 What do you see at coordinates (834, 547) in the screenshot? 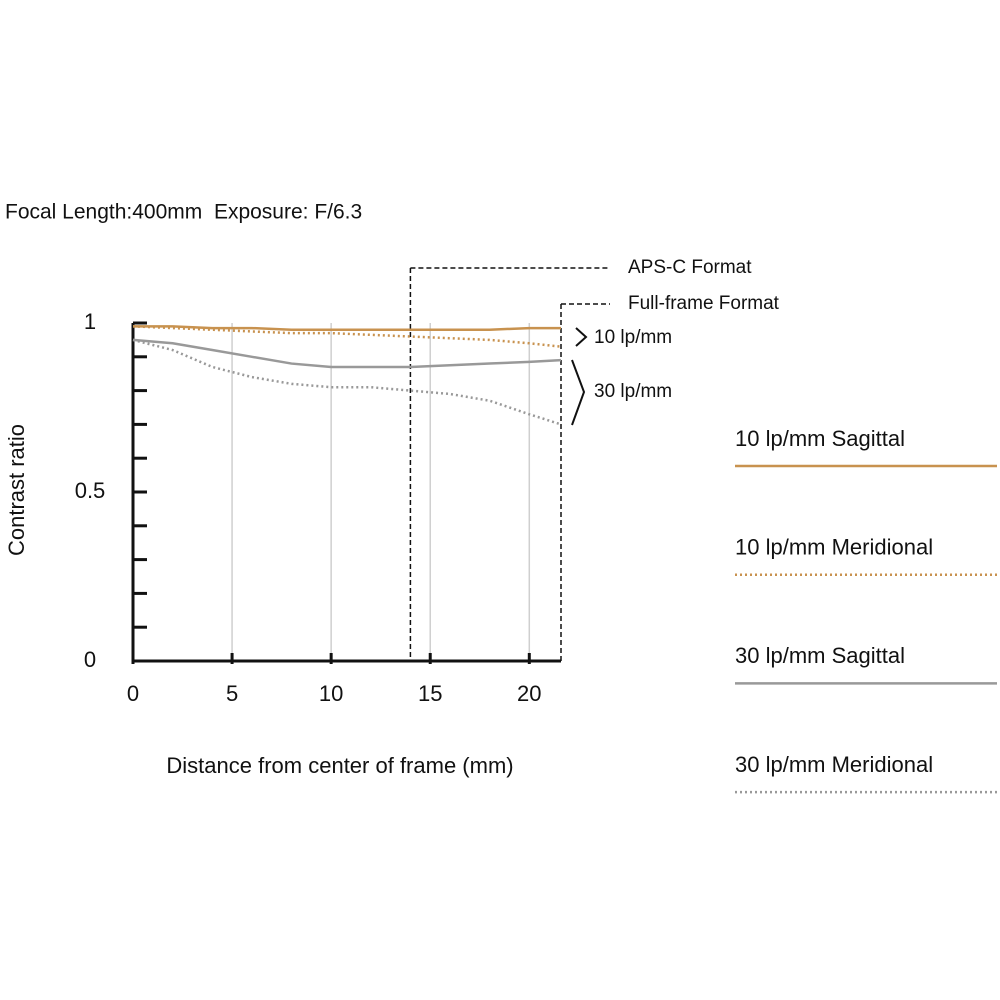
I see `legend-label: 10 lp/mm Meridional` at bounding box center [834, 547].